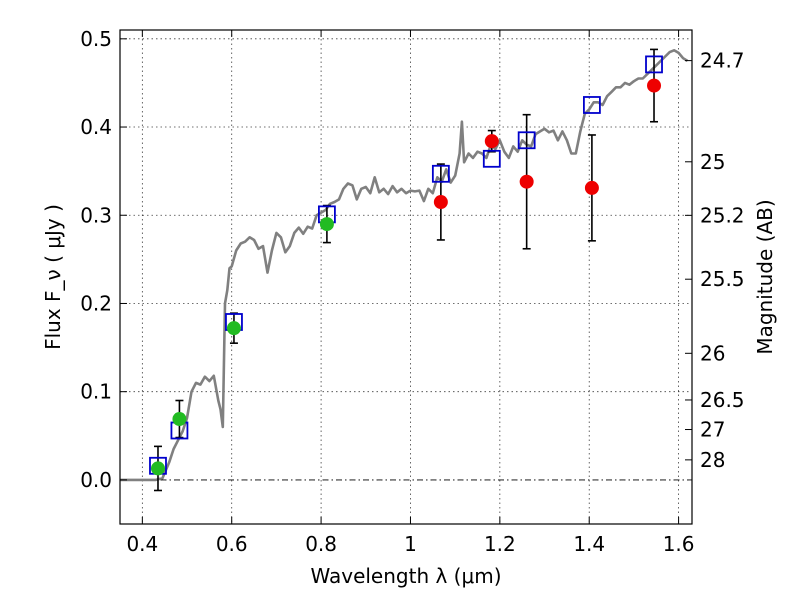 The width and height of the screenshot is (800, 600). I want to click on right-tick-label: 24.7, so click(722, 61).